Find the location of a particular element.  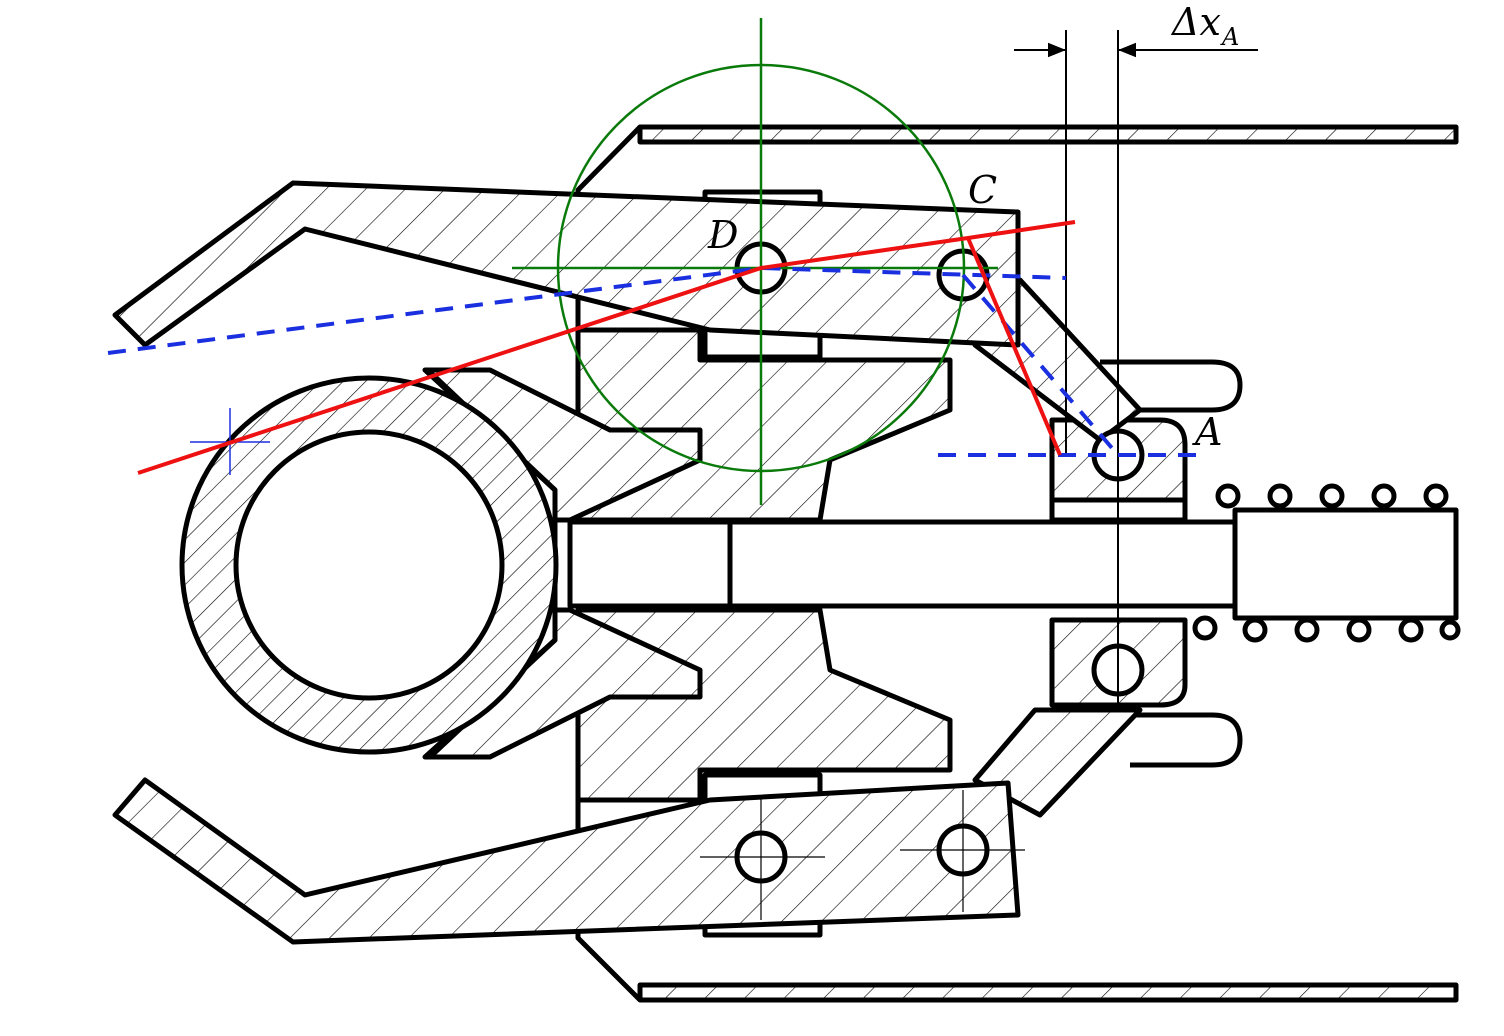

link-bottom is located at coordinates (1057, 762).